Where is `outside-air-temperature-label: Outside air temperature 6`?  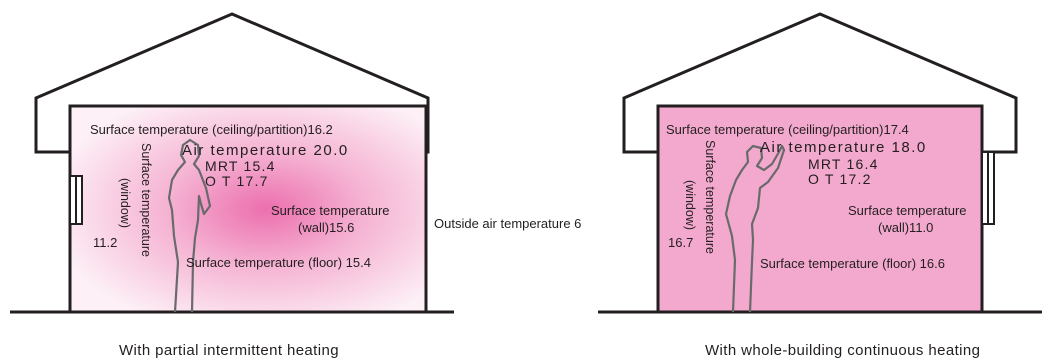
outside-air-temperature-label: Outside air temperature 6 is located at coordinates (508, 223).